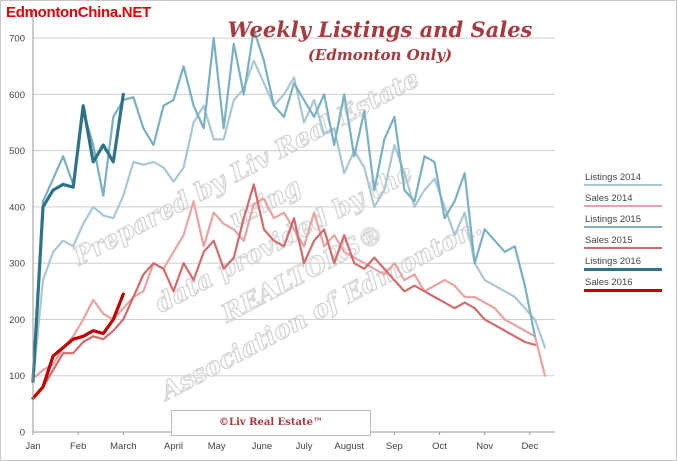 The image size is (677, 461). I want to click on x-tick-label: August, so click(349, 446).